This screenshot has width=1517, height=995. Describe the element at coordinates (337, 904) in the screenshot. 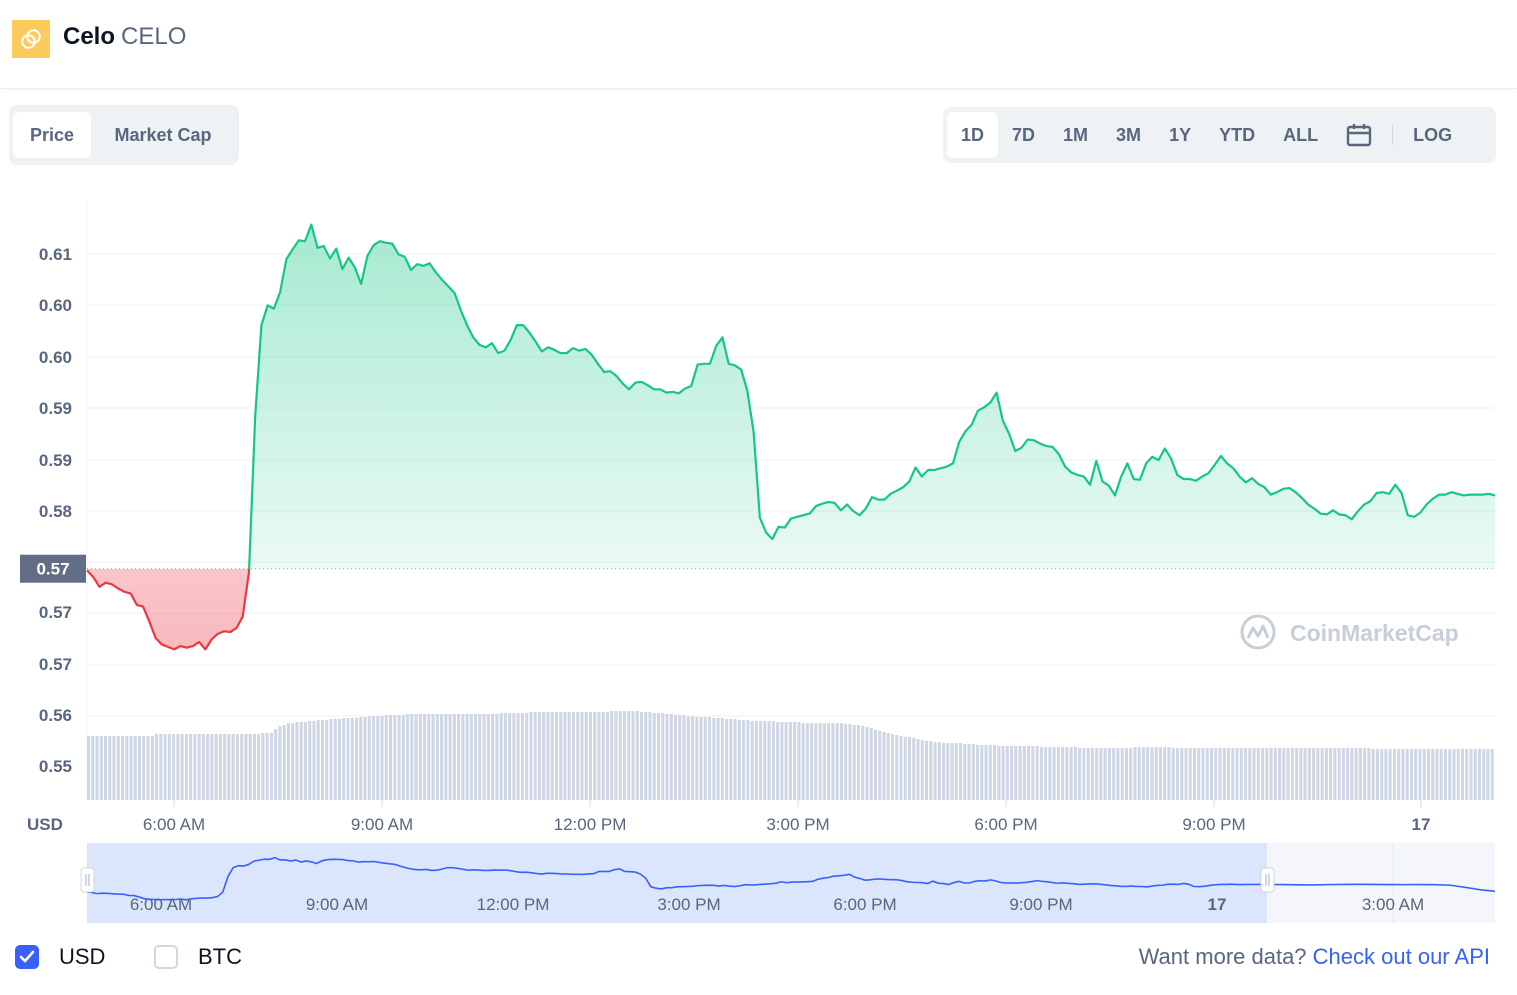

I see `navigator-label: 9:00 AM` at that location.